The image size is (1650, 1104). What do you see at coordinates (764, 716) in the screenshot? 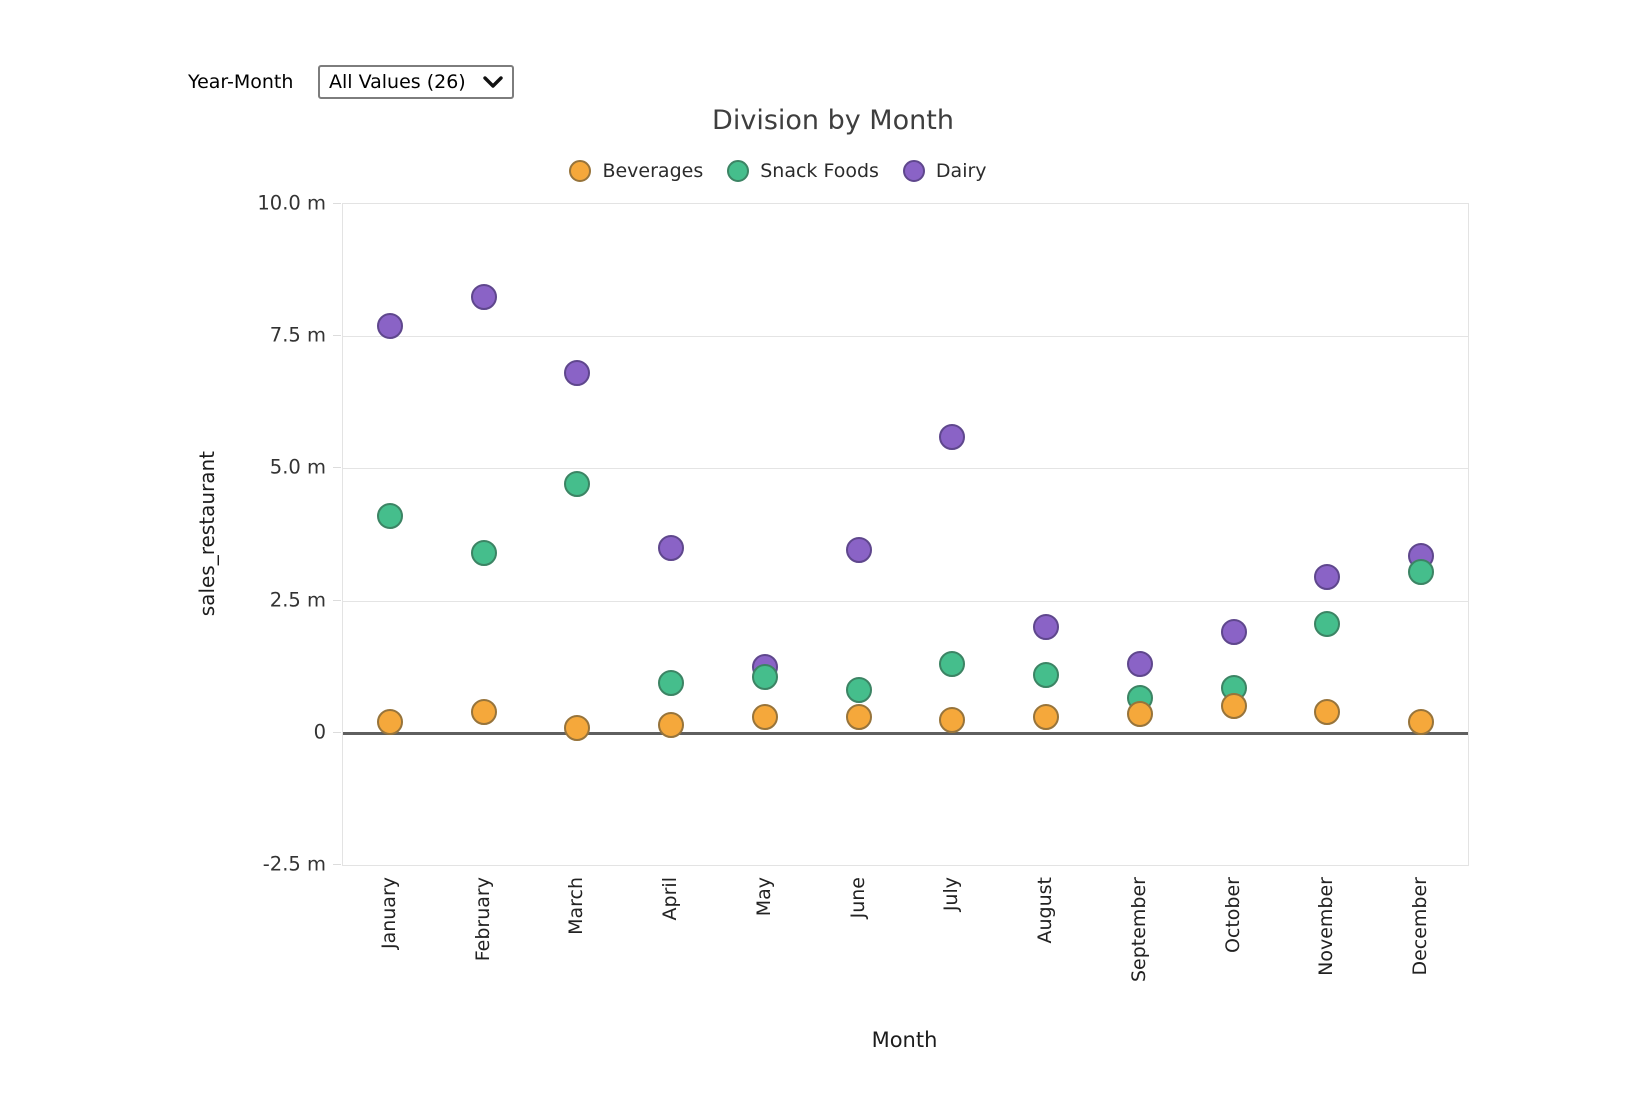
I see `point-beverages-may` at bounding box center [764, 716].